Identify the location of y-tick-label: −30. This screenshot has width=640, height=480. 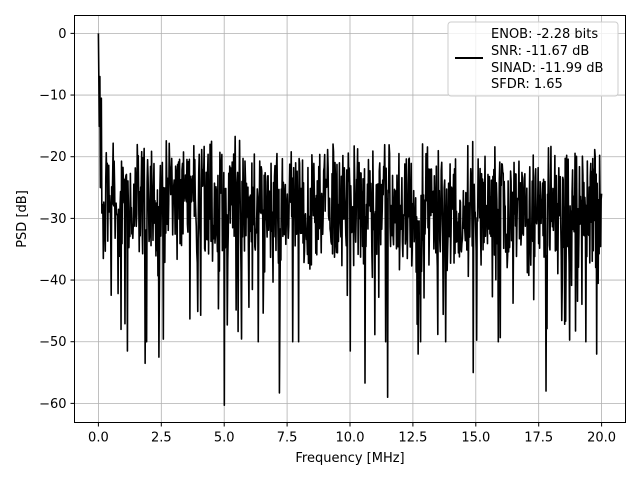
(52, 219).